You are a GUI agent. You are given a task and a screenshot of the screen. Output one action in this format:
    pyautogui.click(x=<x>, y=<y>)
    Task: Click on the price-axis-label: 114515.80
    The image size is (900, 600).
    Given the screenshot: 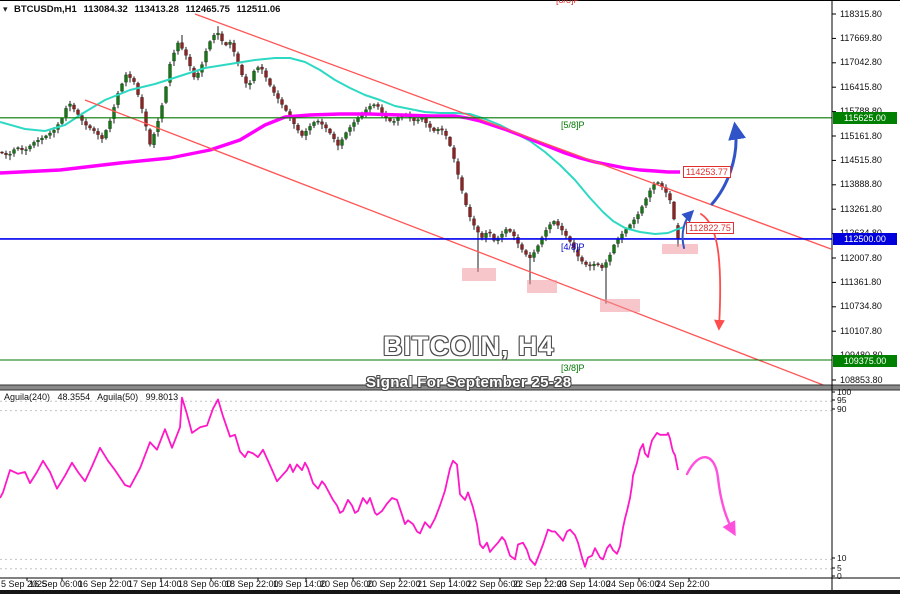 What is the action you would take?
    pyautogui.click(x=861, y=159)
    